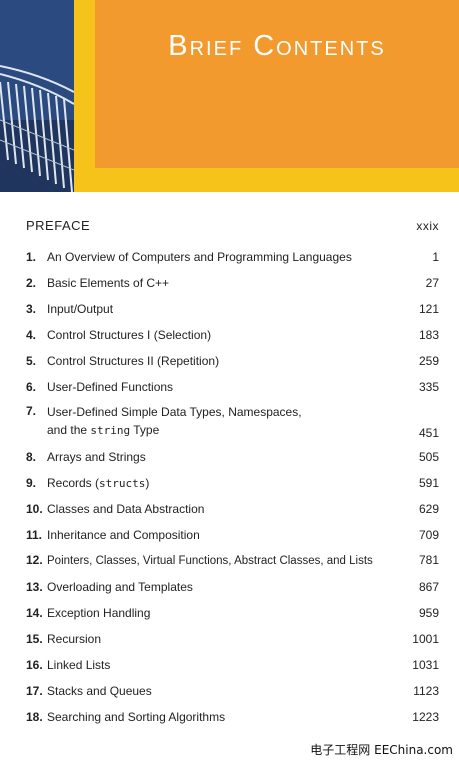 Image resolution: width=459 pixels, height=762 pixels. Describe the element at coordinates (34, 509) in the screenshot. I see `chapter-number: 10.` at that location.